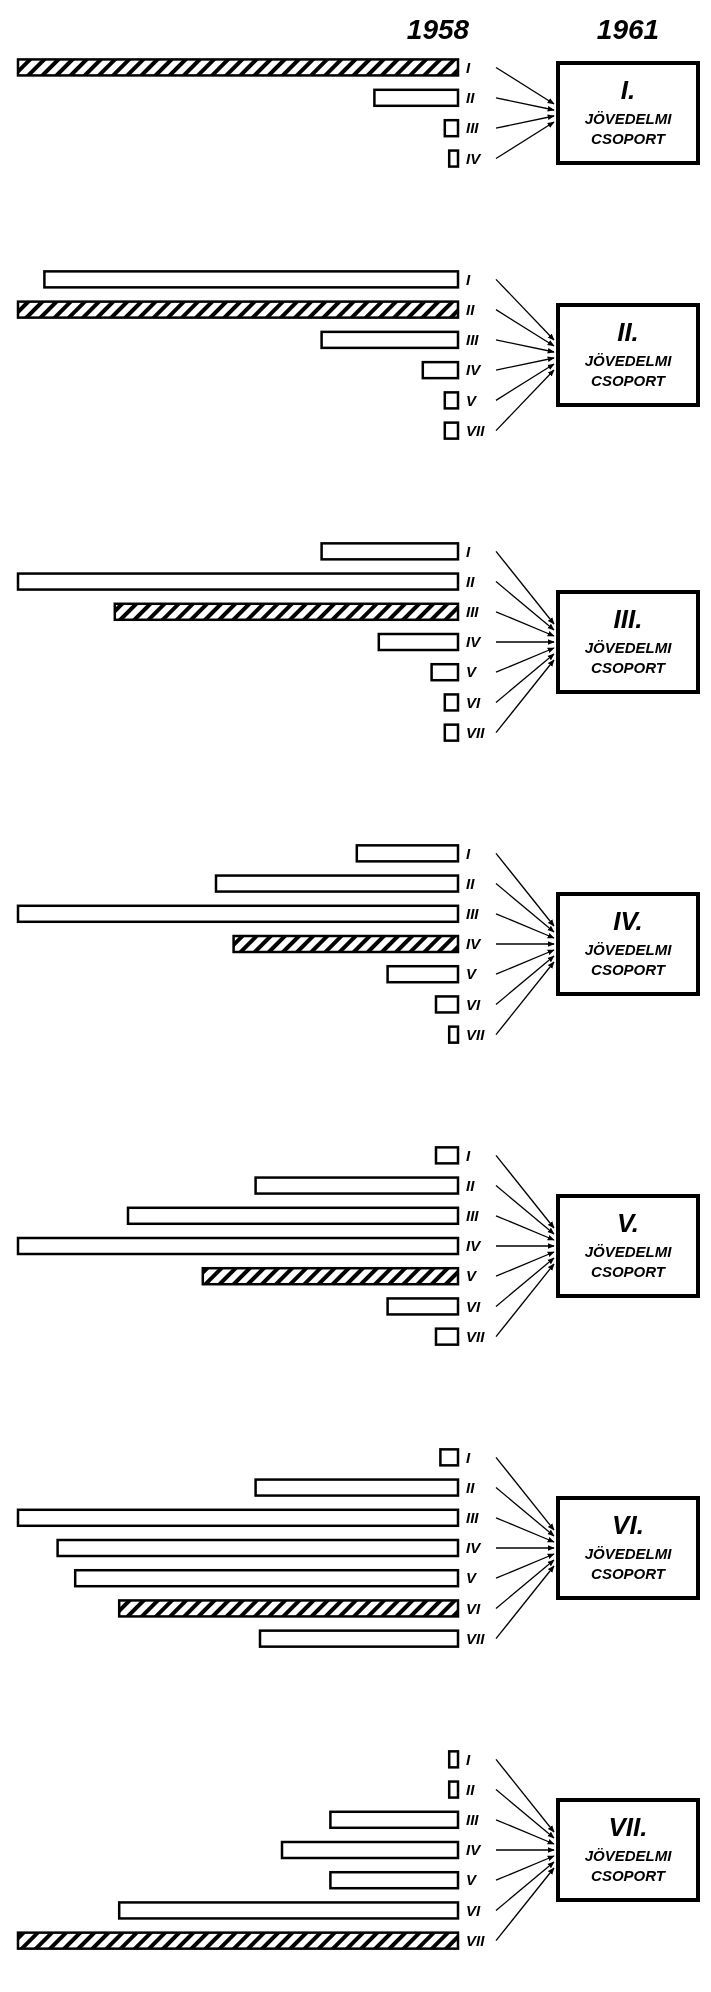 Image resolution: width=711 pixels, height=1992 pixels. What do you see at coordinates (628, 1244) in the screenshot?
I see `text: V. JÖVEDELMI CSOPORT` at bounding box center [628, 1244].